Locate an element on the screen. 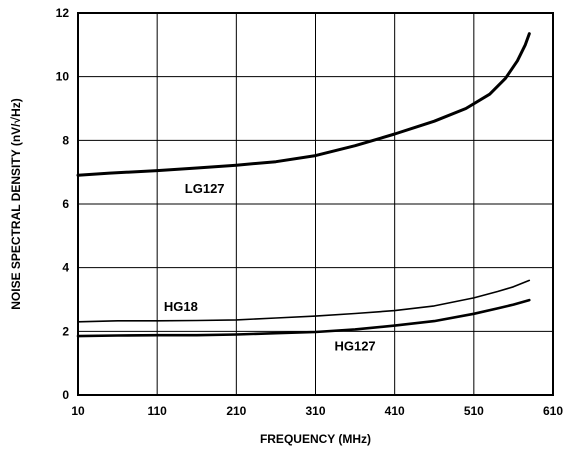 This screenshot has width=574, height=454. x-tick-label-4: 410 is located at coordinates (395, 411).